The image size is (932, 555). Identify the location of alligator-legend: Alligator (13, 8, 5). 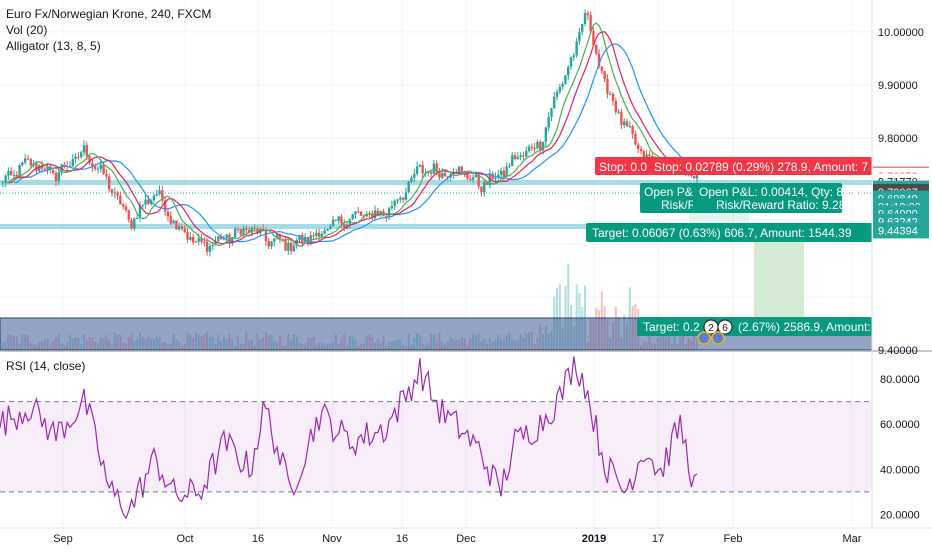
(53, 46).